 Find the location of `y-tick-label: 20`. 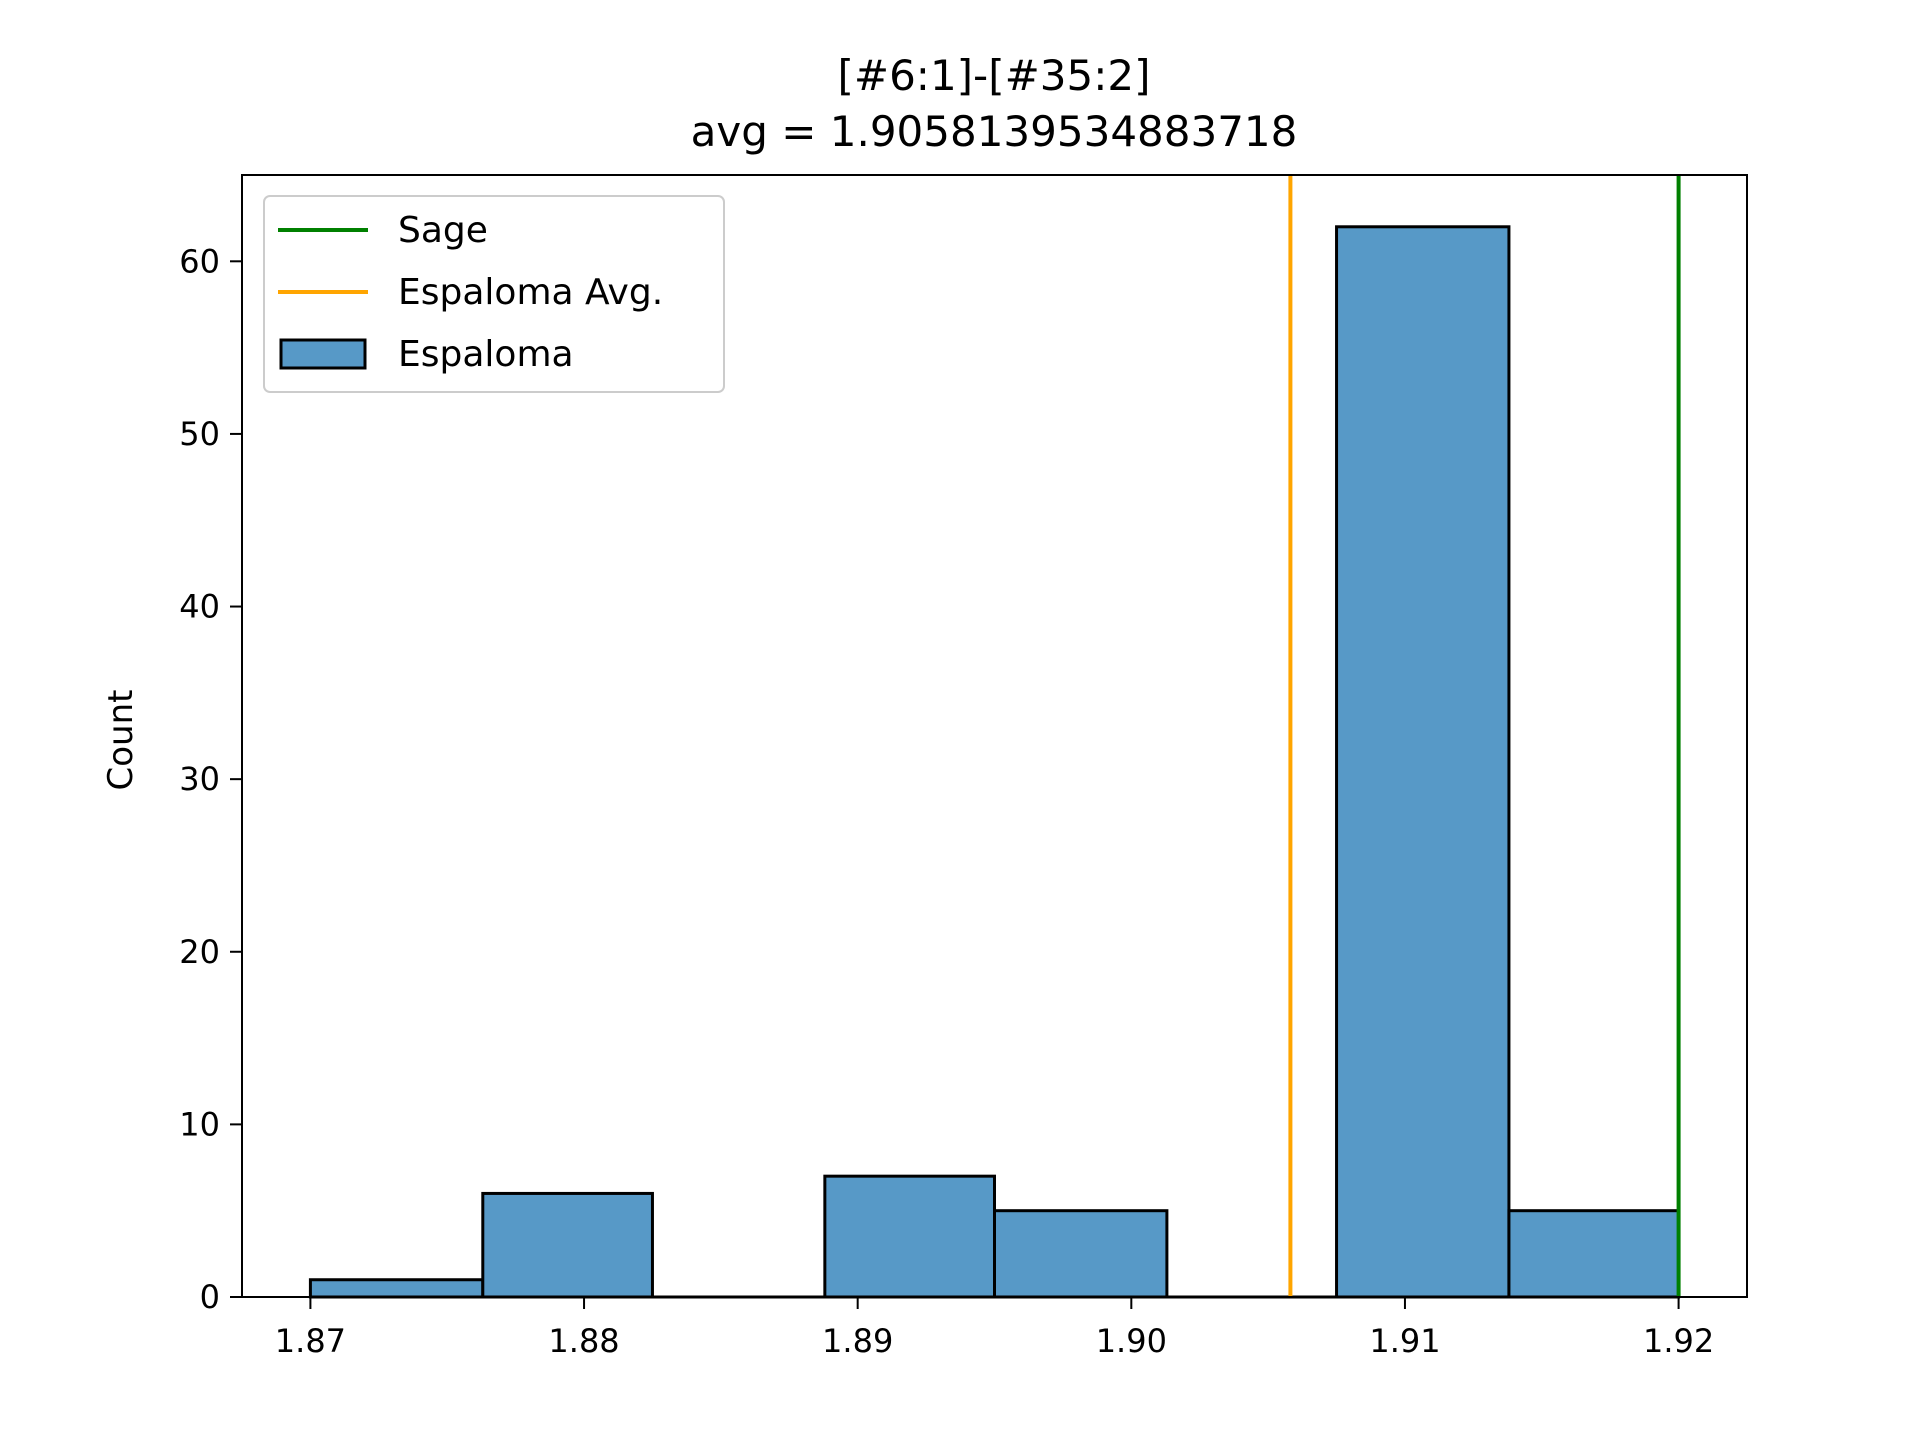

y-tick-label: 20 is located at coordinates (199, 952).